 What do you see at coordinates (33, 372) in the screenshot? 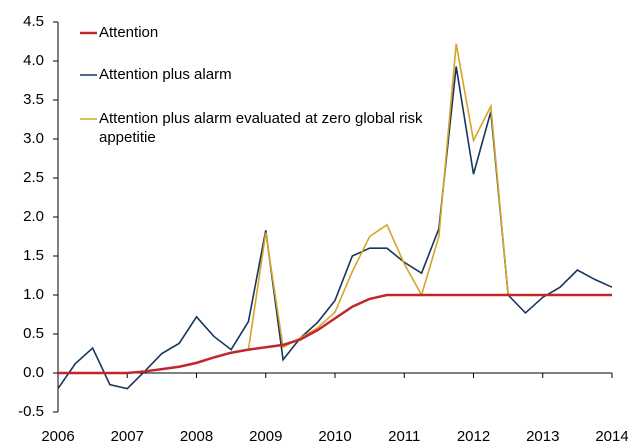
I see `y-tick-label: 0.0` at bounding box center [33, 372].